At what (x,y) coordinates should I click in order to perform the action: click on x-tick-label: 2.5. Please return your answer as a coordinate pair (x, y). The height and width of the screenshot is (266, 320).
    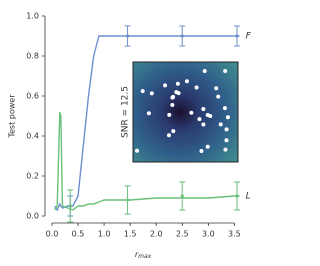
    Looking at the image, I should click on (182, 234).